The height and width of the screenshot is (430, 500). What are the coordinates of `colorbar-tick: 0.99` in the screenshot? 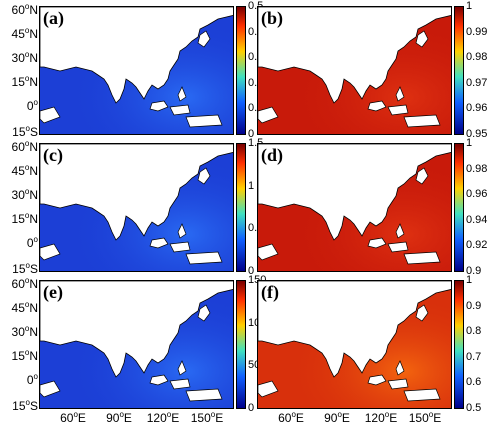 It's located at (477, 31).